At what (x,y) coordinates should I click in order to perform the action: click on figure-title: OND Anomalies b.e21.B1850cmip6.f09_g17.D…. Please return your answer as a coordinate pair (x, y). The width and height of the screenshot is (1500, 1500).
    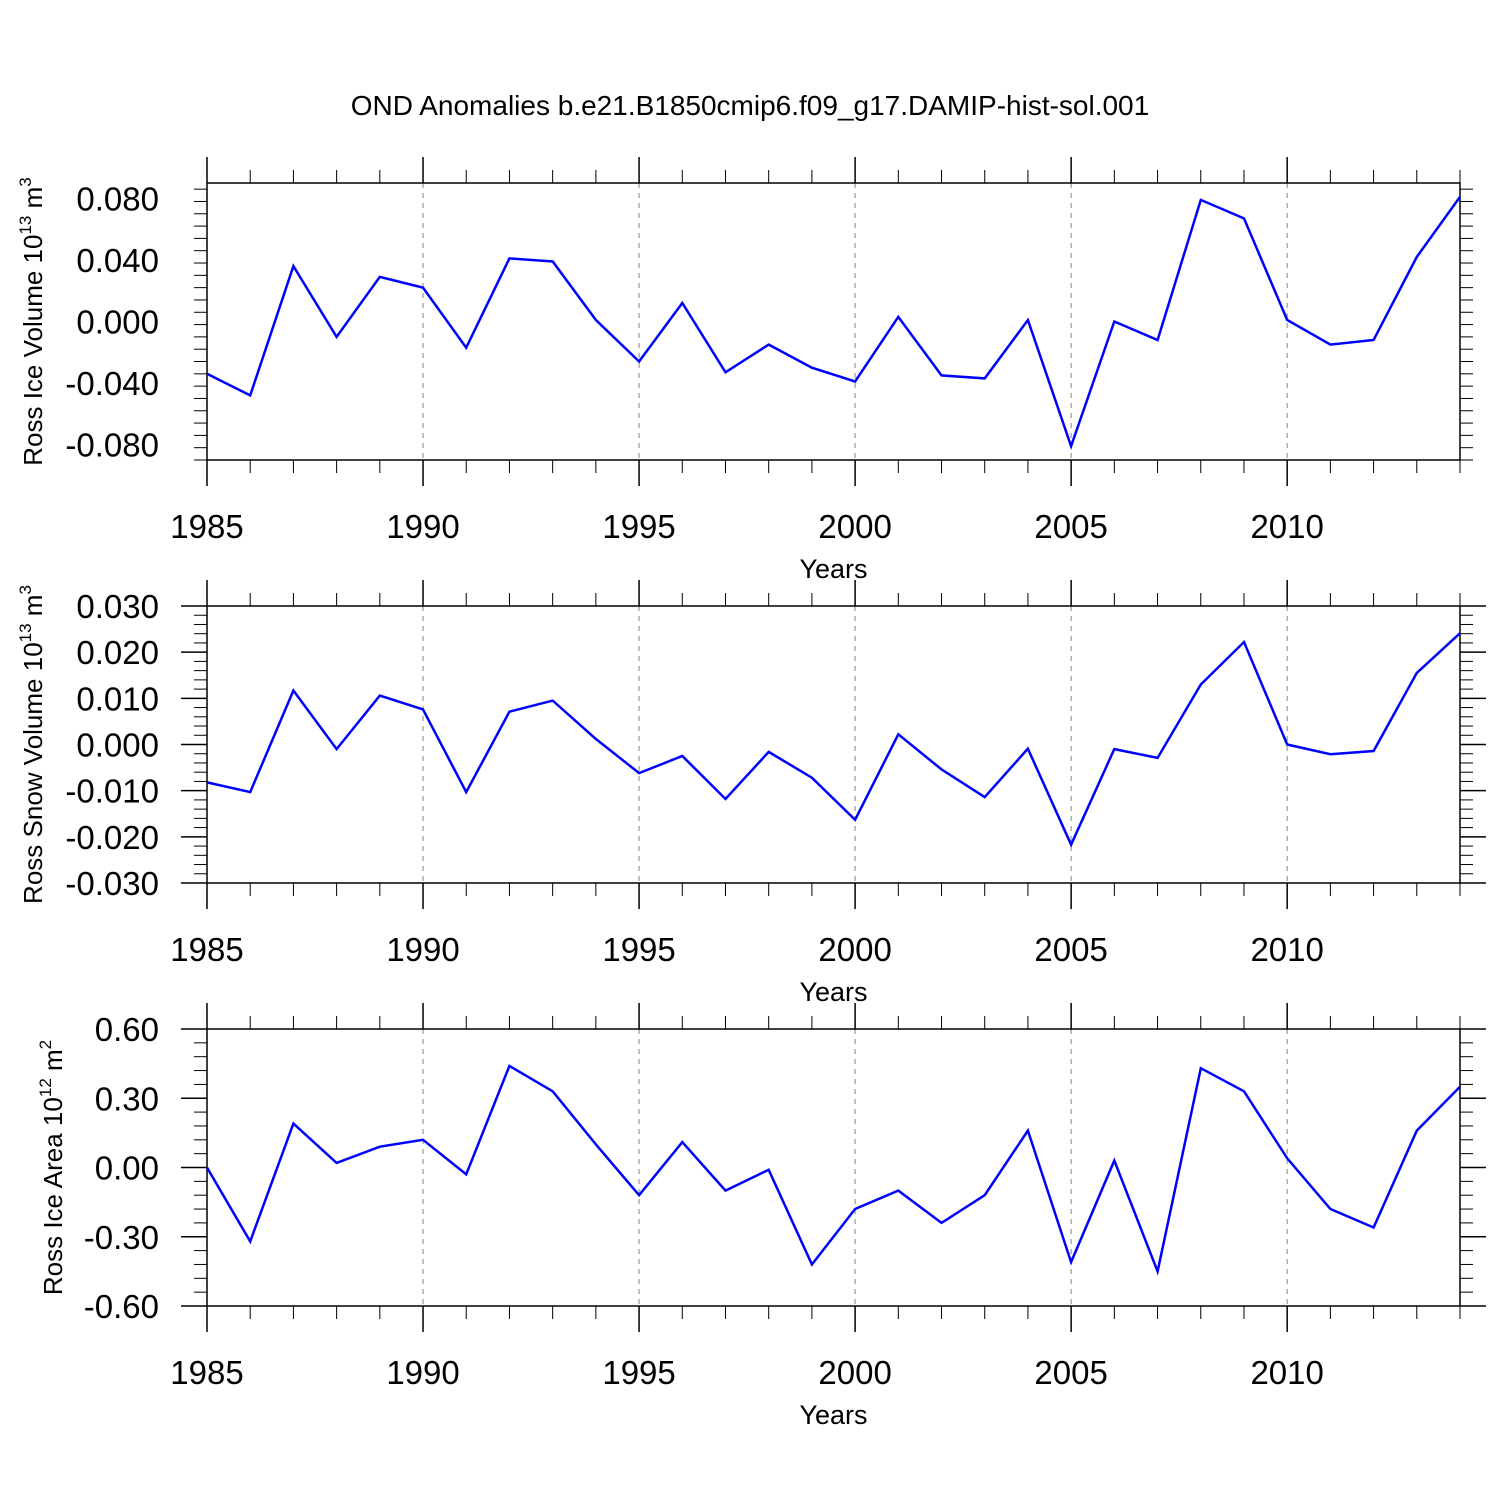
    Looking at the image, I should click on (750, 105).